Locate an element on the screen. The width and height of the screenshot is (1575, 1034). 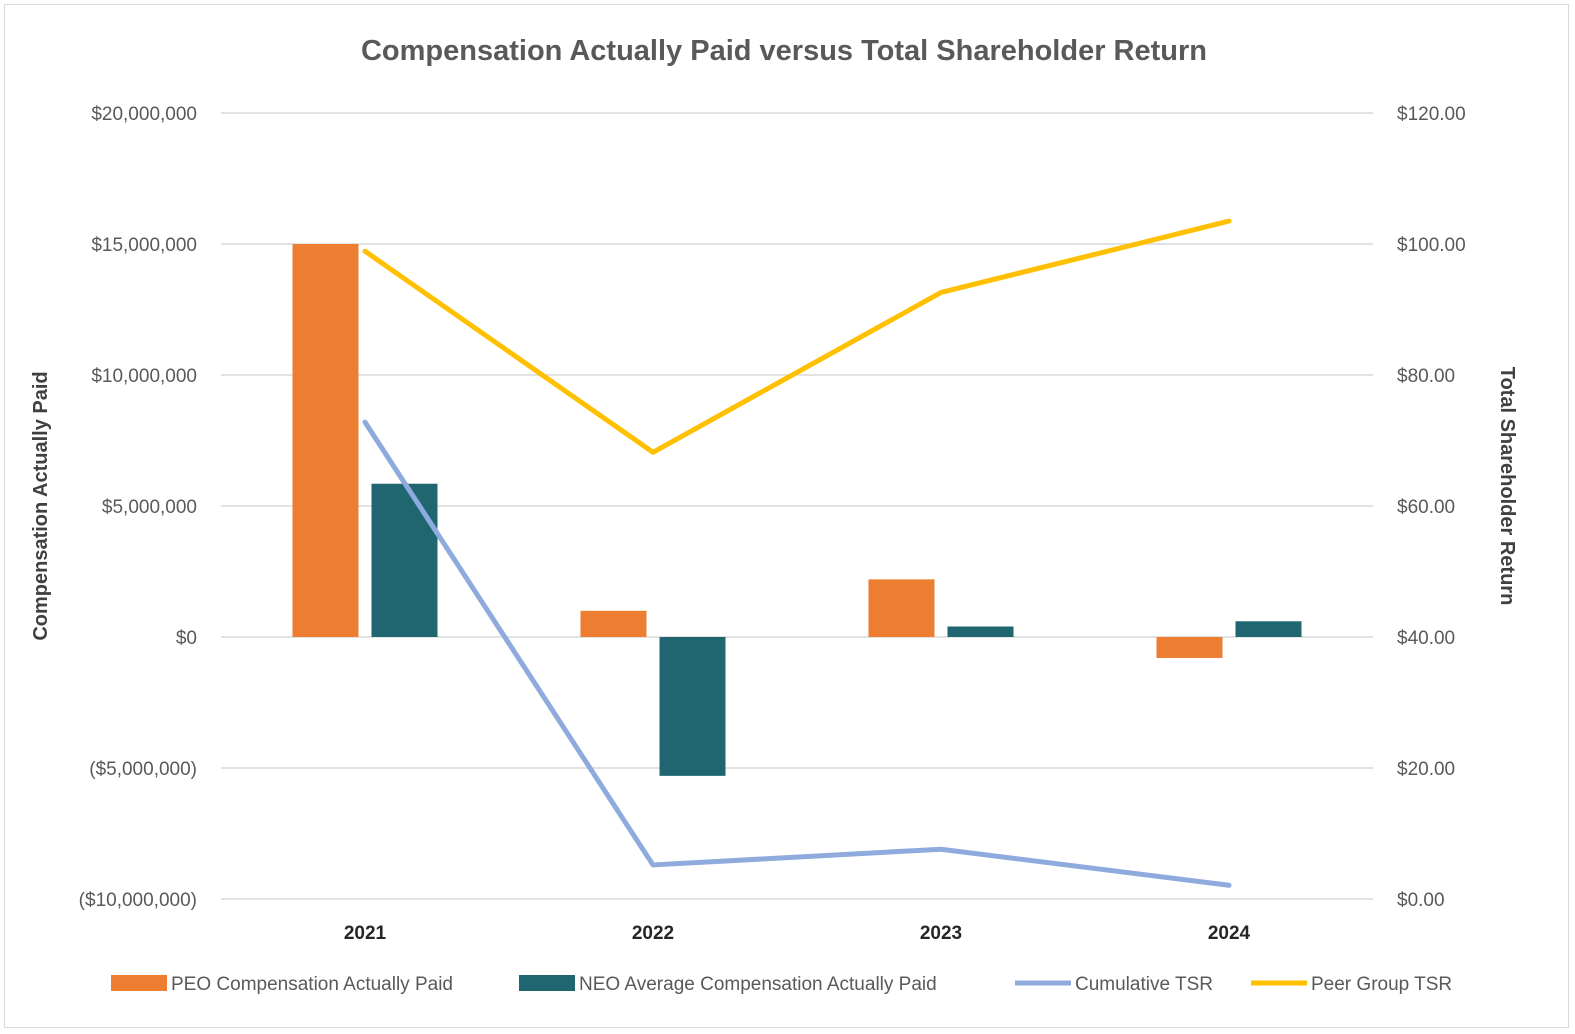
bar-neo-average-compensation-actually-paid-2022 is located at coordinates (692, 706).